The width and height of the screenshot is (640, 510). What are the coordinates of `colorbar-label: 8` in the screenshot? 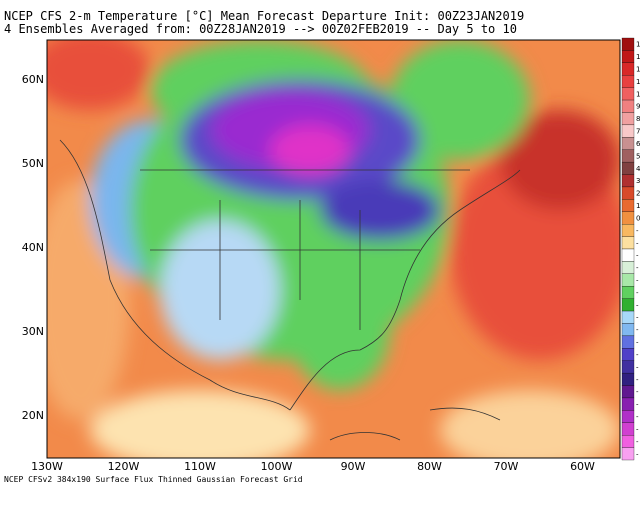 It's located at (638, 119).